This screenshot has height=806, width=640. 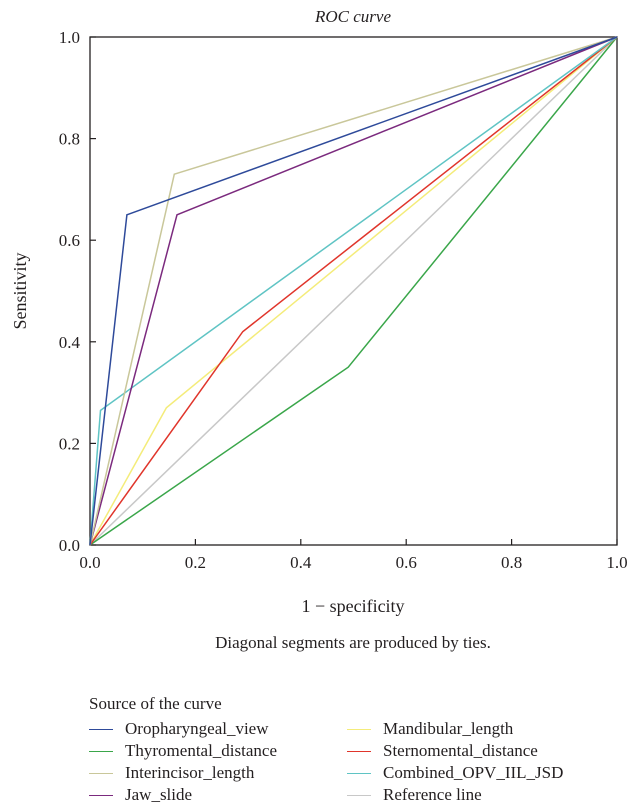 What do you see at coordinates (20, 290) in the screenshot?
I see `y-axis-label: Sensitivity` at bounding box center [20, 290].